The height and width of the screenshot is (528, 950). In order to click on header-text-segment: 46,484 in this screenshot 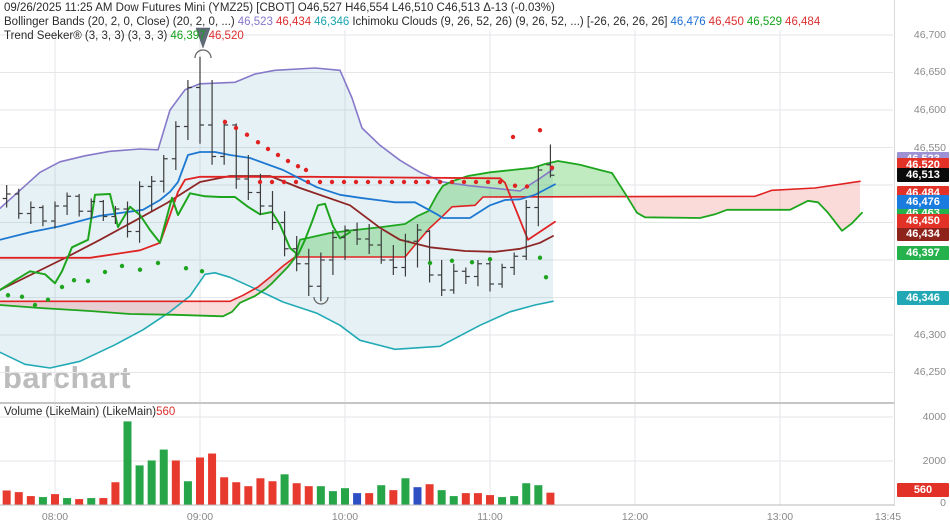, I will do `click(803, 22)`.